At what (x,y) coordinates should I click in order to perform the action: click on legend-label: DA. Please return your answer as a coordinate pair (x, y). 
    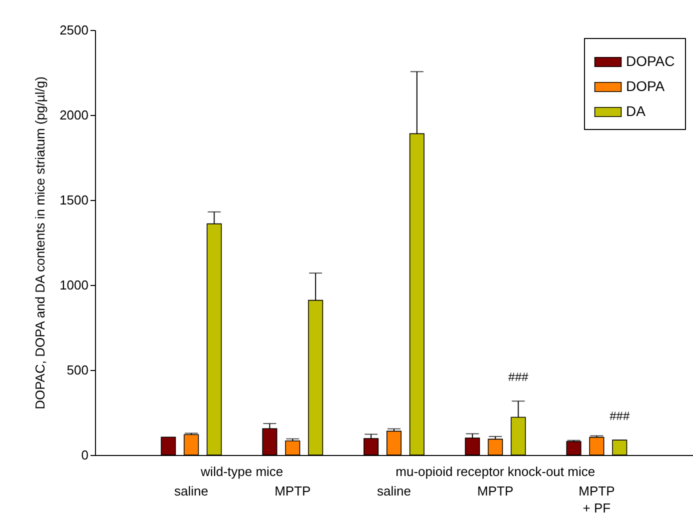
    Looking at the image, I should click on (636, 111).